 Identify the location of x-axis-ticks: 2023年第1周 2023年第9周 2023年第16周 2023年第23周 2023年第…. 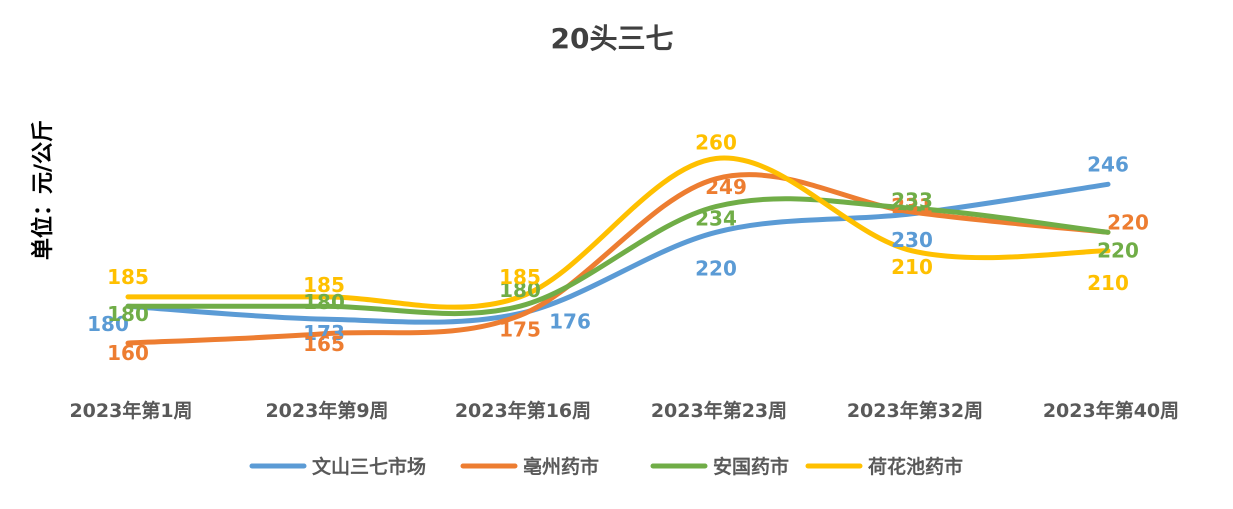
(624, 410).